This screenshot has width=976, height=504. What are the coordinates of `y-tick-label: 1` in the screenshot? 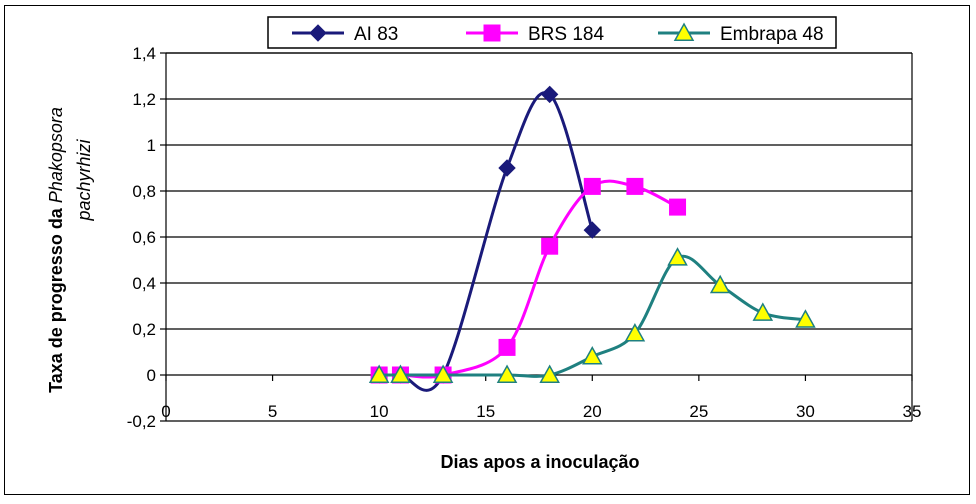 It's located at (151, 145).